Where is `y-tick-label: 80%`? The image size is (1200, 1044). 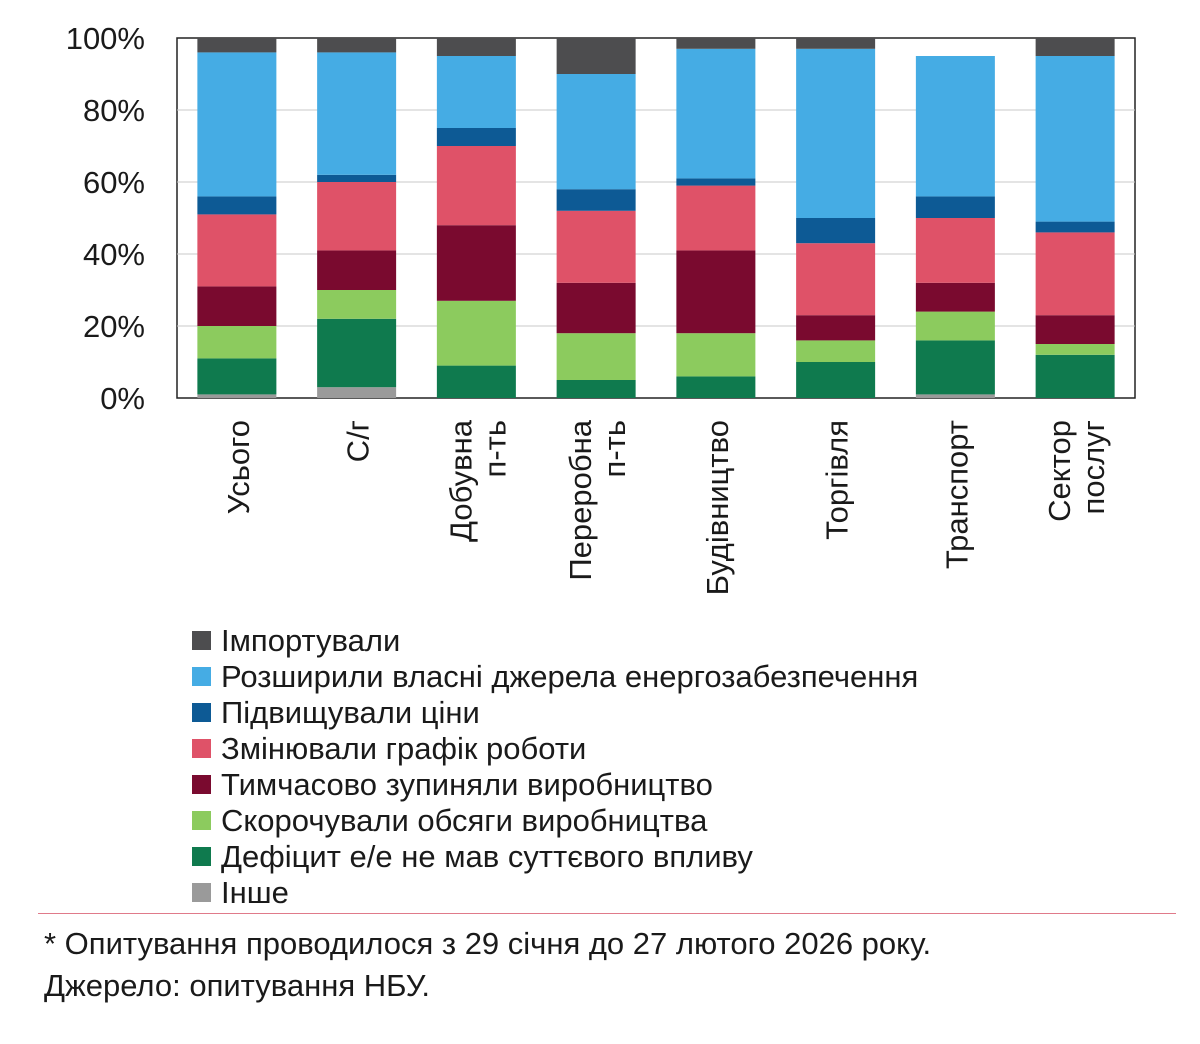
y-tick-label: 80% is located at coordinates (114, 110).